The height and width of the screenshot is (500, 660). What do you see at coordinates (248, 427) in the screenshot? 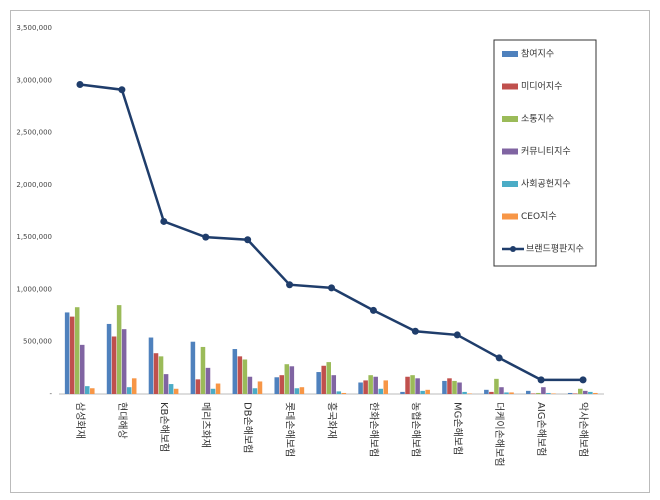
I see `x-tick-label: DB손해보험` at bounding box center [248, 427].